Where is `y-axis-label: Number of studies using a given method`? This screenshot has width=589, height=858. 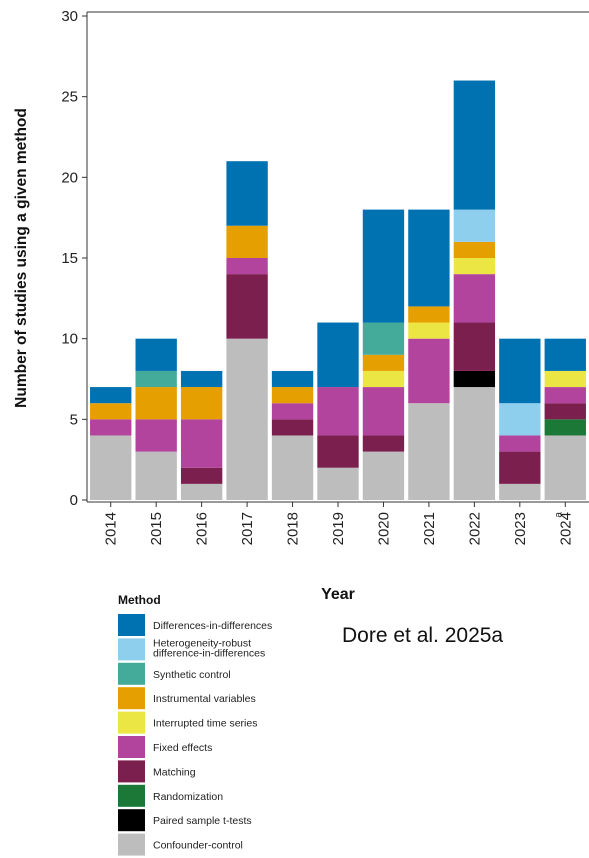
y-axis-label: Number of studies using a given method is located at coordinates (21, 258).